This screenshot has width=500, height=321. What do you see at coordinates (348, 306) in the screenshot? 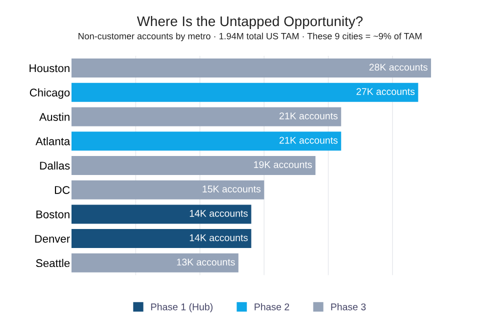
I see `legend-label: Phase 3` at bounding box center [348, 306].